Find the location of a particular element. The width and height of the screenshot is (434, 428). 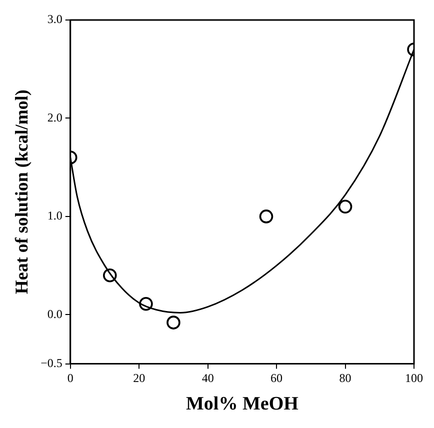

x-tick-label: 0 is located at coordinates (70, 378).